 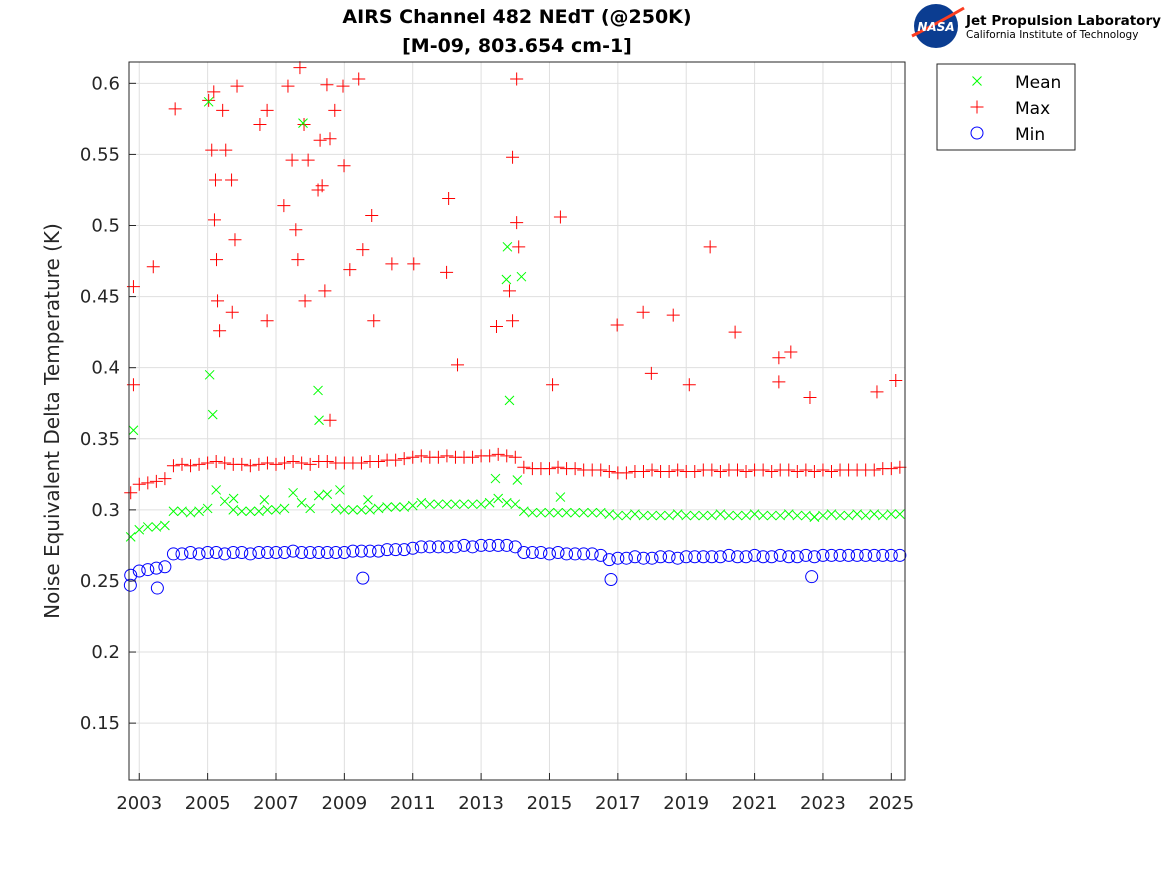 I want to click on x-tick-label: 2019, so click(x=686, y=803).